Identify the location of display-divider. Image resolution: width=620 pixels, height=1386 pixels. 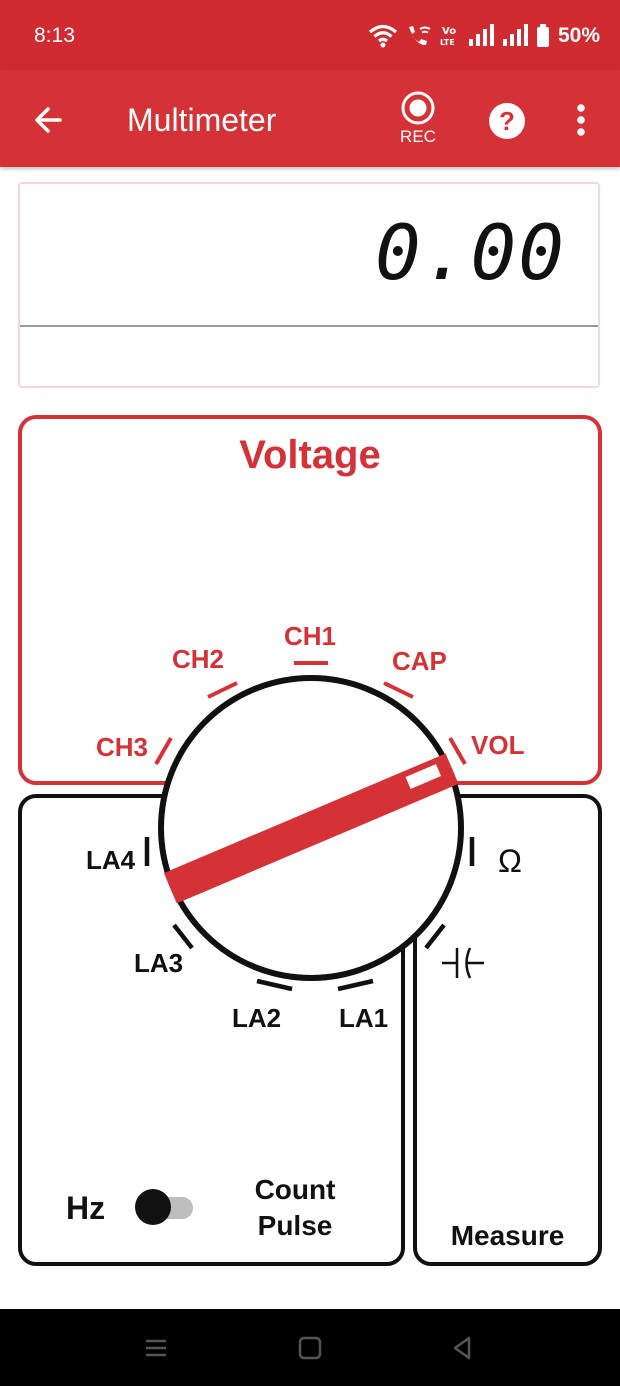
(309, 326).